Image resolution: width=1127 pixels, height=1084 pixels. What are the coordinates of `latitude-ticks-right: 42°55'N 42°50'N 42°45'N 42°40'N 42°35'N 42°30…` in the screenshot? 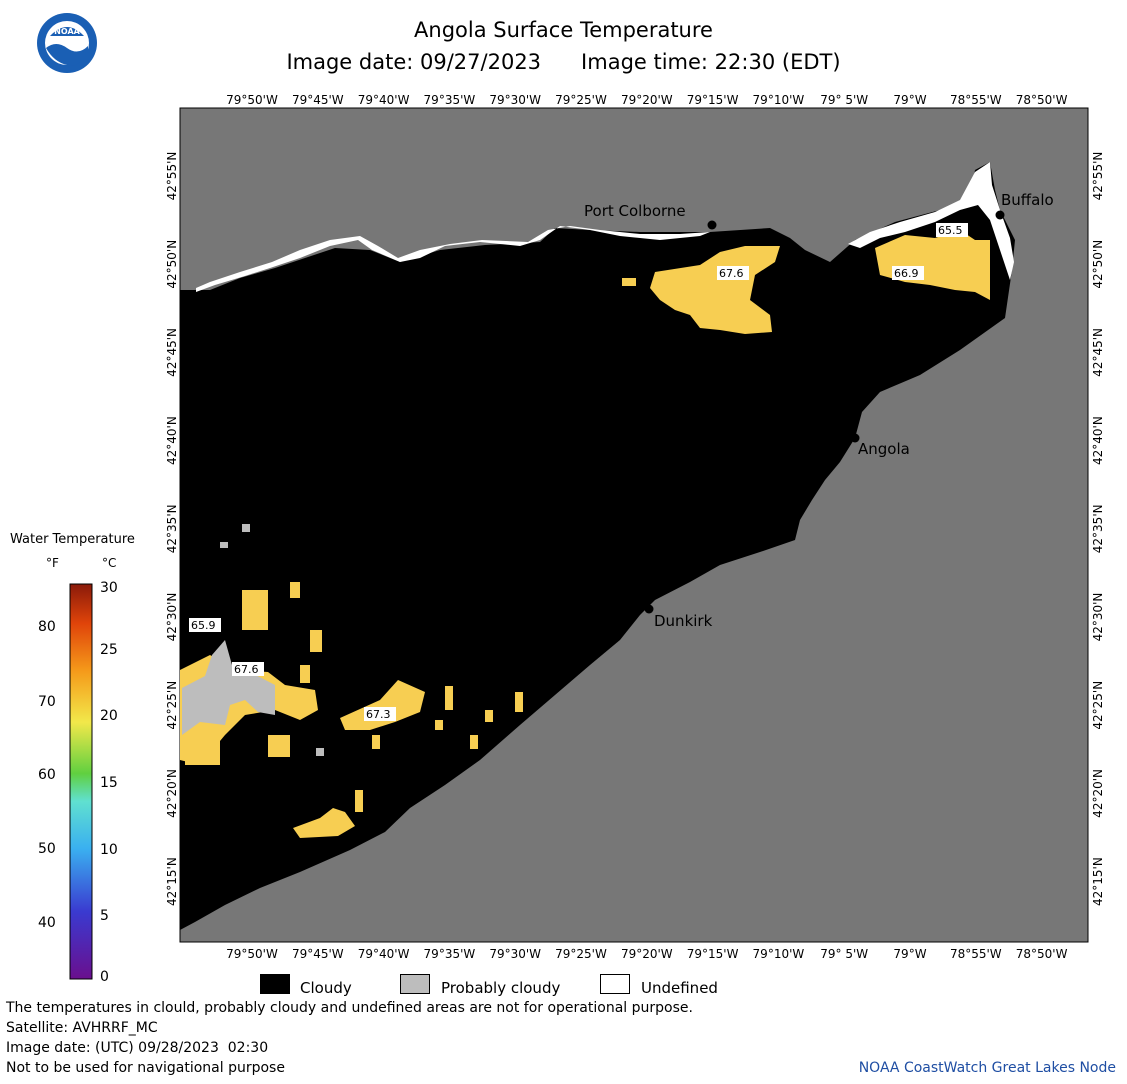 It's located at (1098, 529).